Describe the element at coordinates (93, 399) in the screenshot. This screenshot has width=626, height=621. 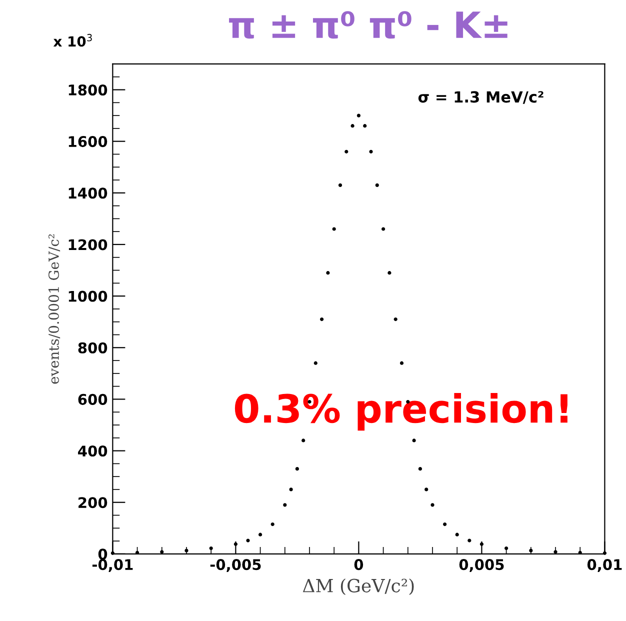
I see `y-tick-label: 600` at that location.